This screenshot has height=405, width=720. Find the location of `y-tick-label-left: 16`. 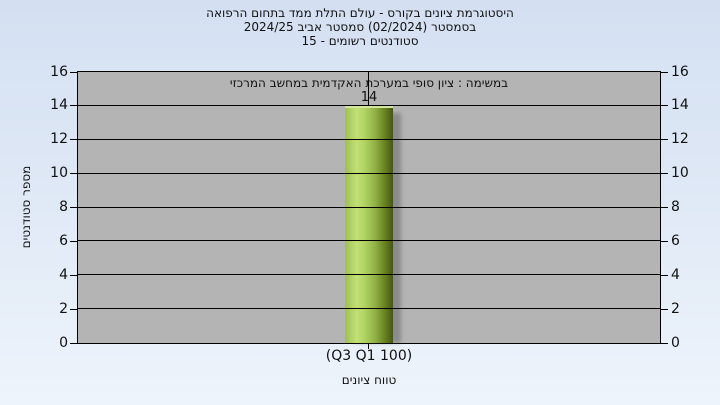

y-tick-label-left: 16 is located at coordinates (59, 72).